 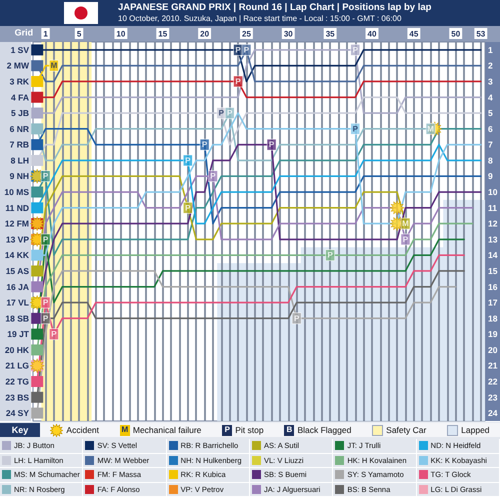 What do you see at coordinates (324, 430) in the screenshot?
I see `legend-label: Black Flagged` at bounding box center [324, 430].